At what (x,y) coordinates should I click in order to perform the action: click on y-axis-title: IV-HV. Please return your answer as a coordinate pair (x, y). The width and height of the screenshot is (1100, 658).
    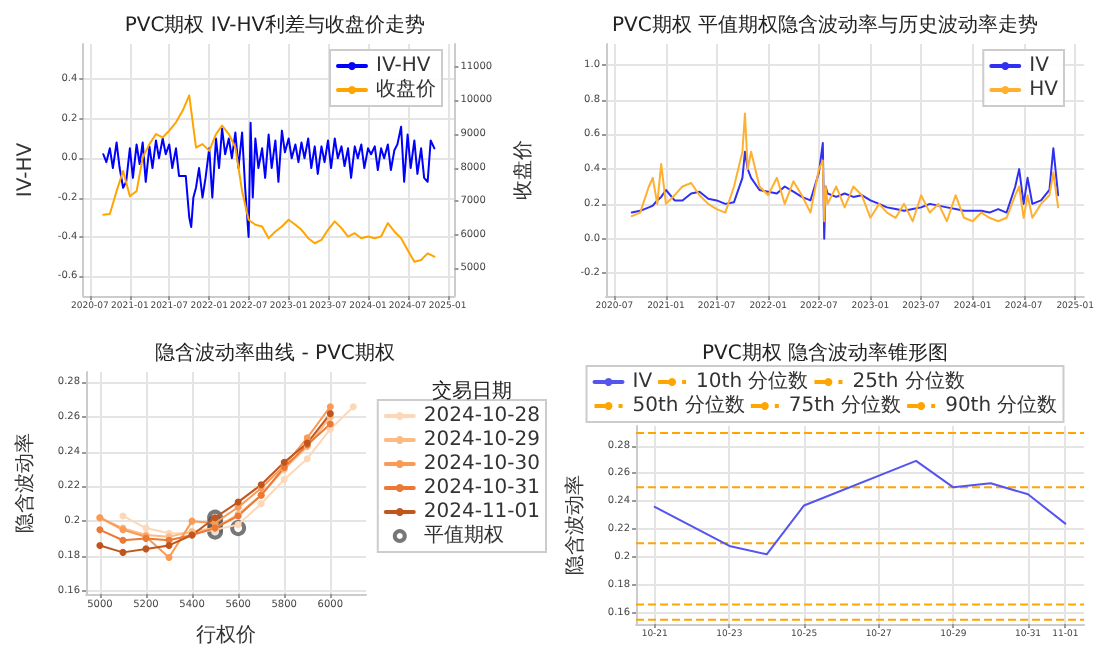
    Looking at the image, I should click on (26, 170).